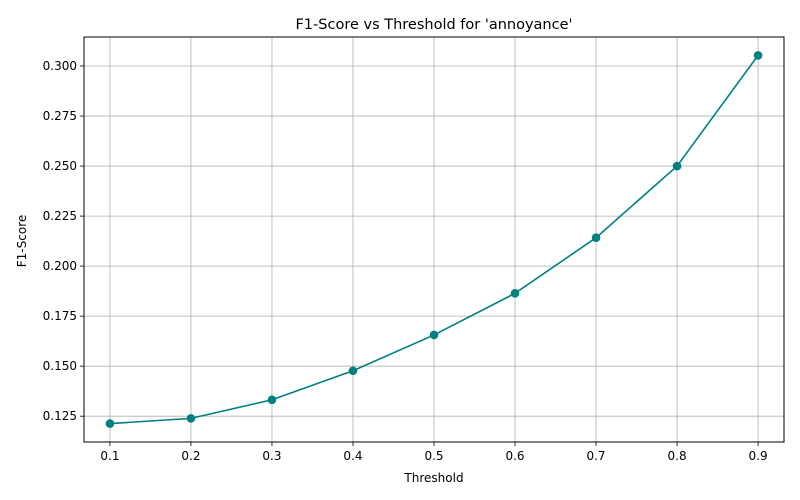 The width and height of the screenshot is (800, 500). Describe the element at coordinates (271, 456) in the screenshot. I see `x-tick-label: 0.3` at that location.